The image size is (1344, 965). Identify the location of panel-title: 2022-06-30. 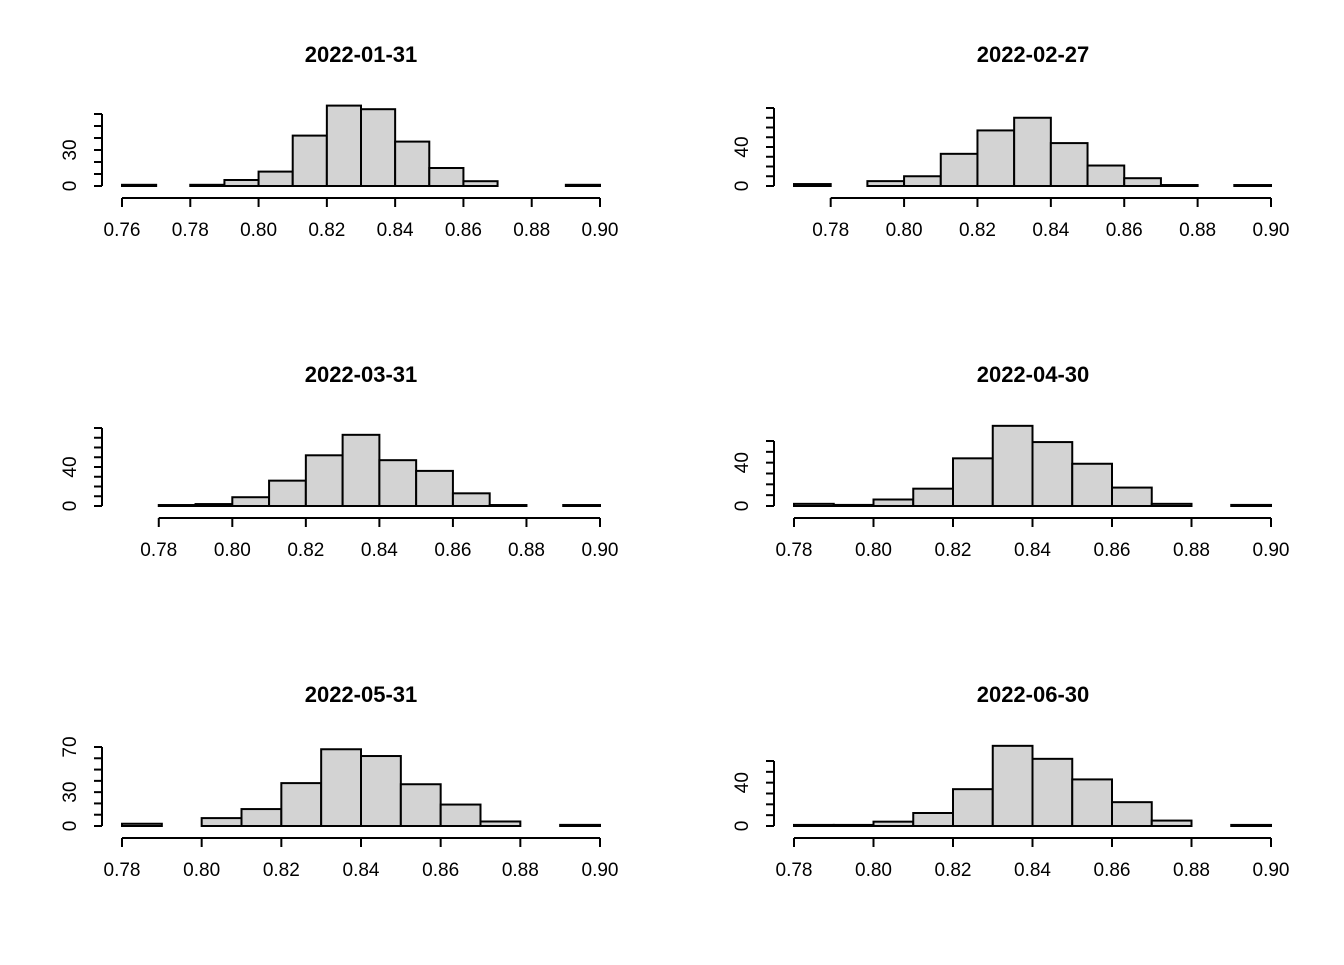
(1033, 694).